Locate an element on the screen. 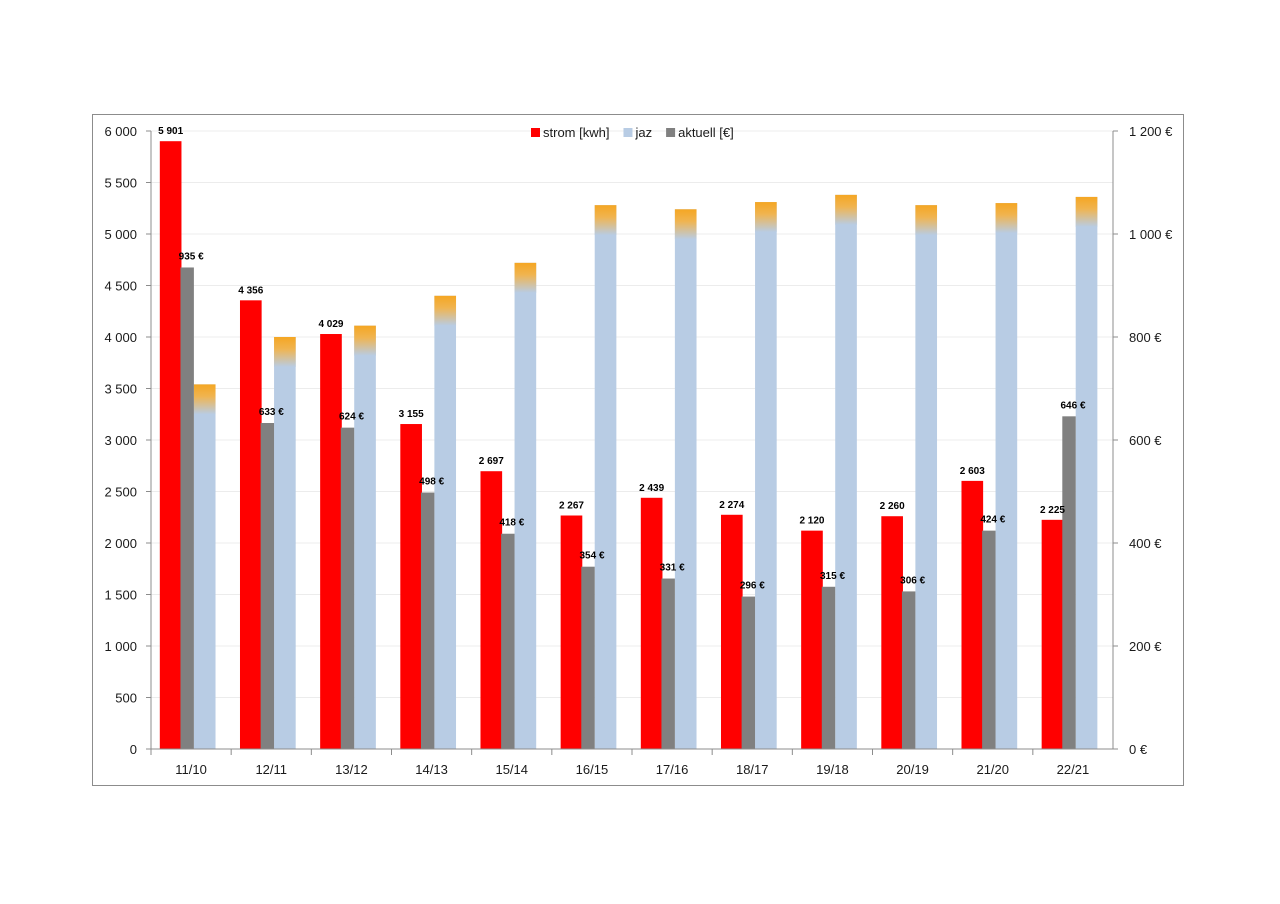 This screenshot has height=904, width=1280. data-label-strom: 2 267 is located at coordinates (571, 505).